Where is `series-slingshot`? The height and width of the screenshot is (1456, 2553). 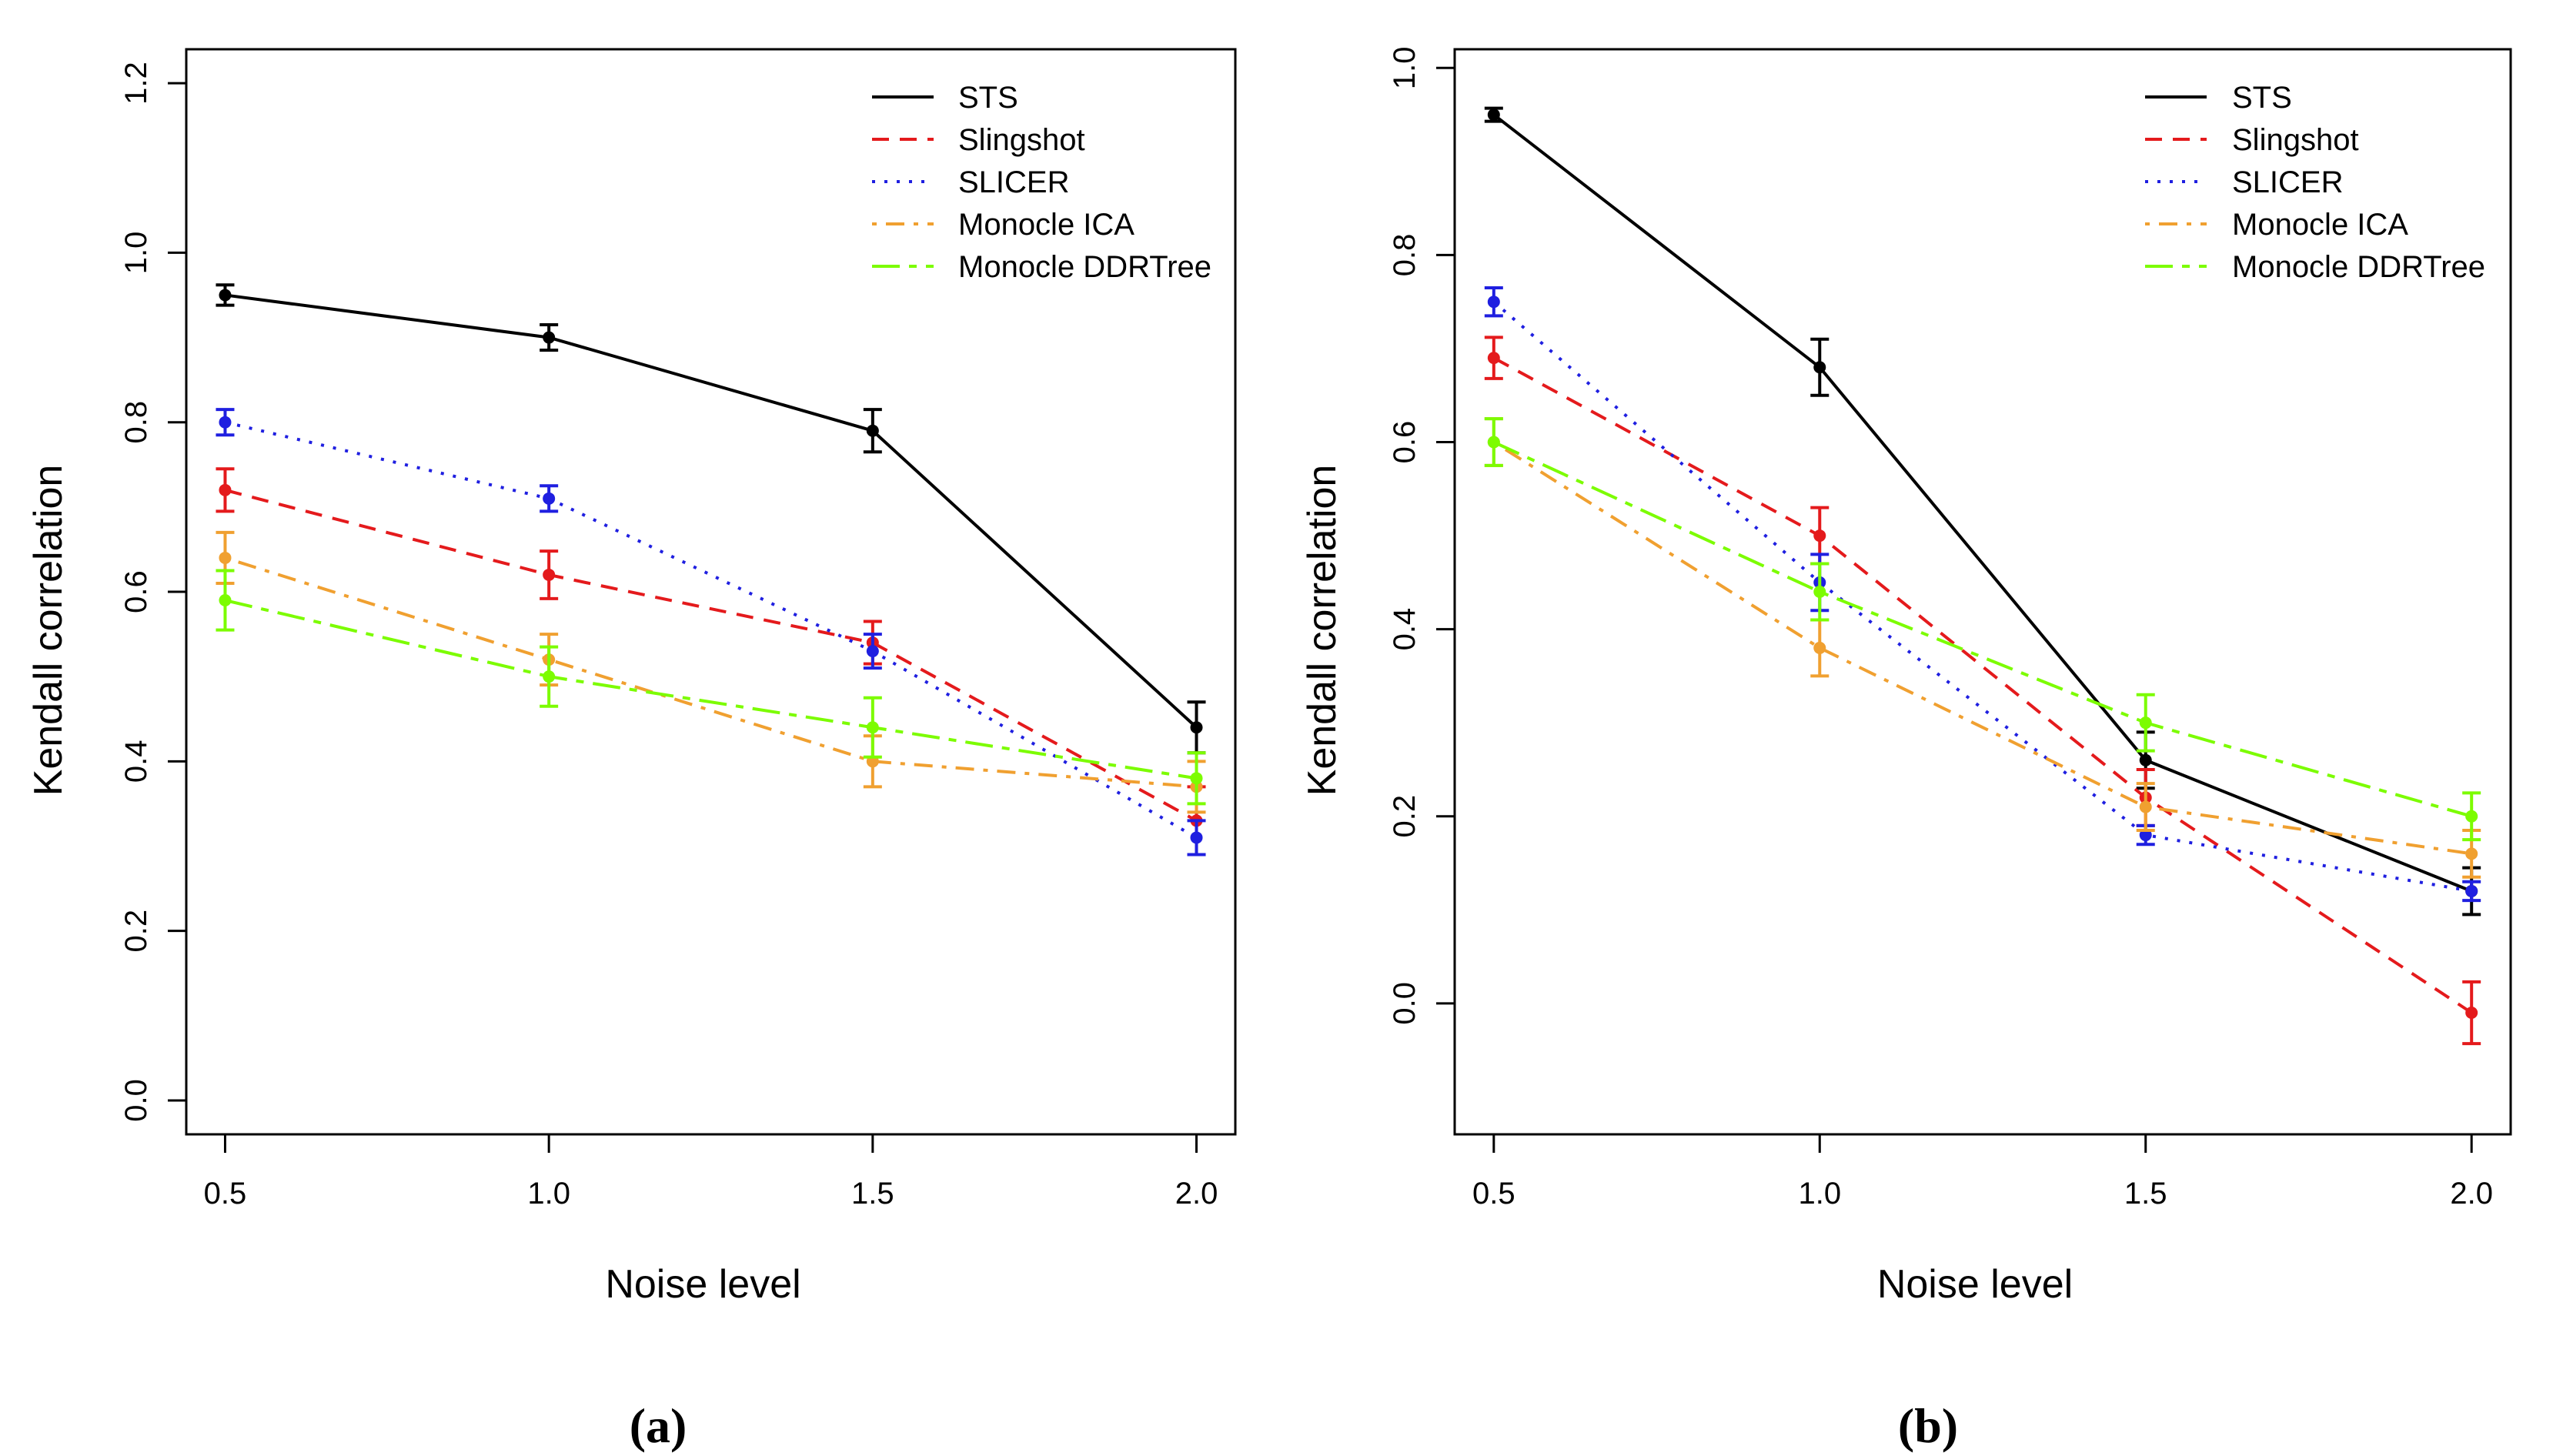
series-slingshot is located at coordinates (711, 662).